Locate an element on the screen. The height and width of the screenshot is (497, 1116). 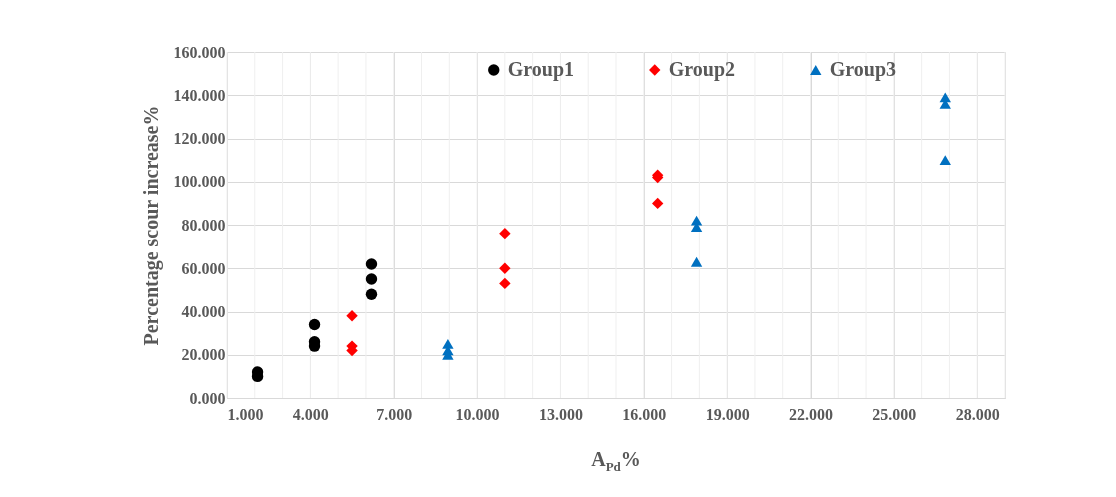
x-tick-label: 10.000 is located at coordinates (477, 414).